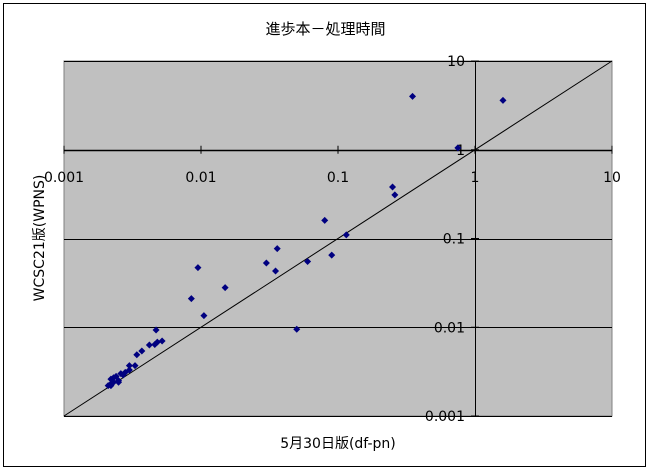 This screenshot has height=471, width=651. Describe the element at coordinates (612, 178) in the screenshot. I see `x-tick-label: 10` at that location.